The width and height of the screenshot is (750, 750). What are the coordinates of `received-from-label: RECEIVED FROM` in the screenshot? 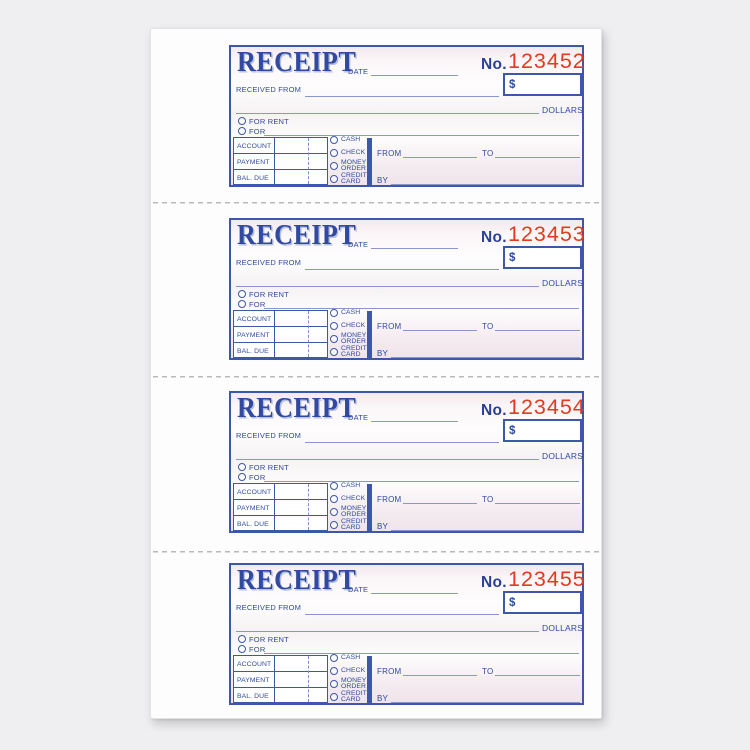 It's located at (269, 435).